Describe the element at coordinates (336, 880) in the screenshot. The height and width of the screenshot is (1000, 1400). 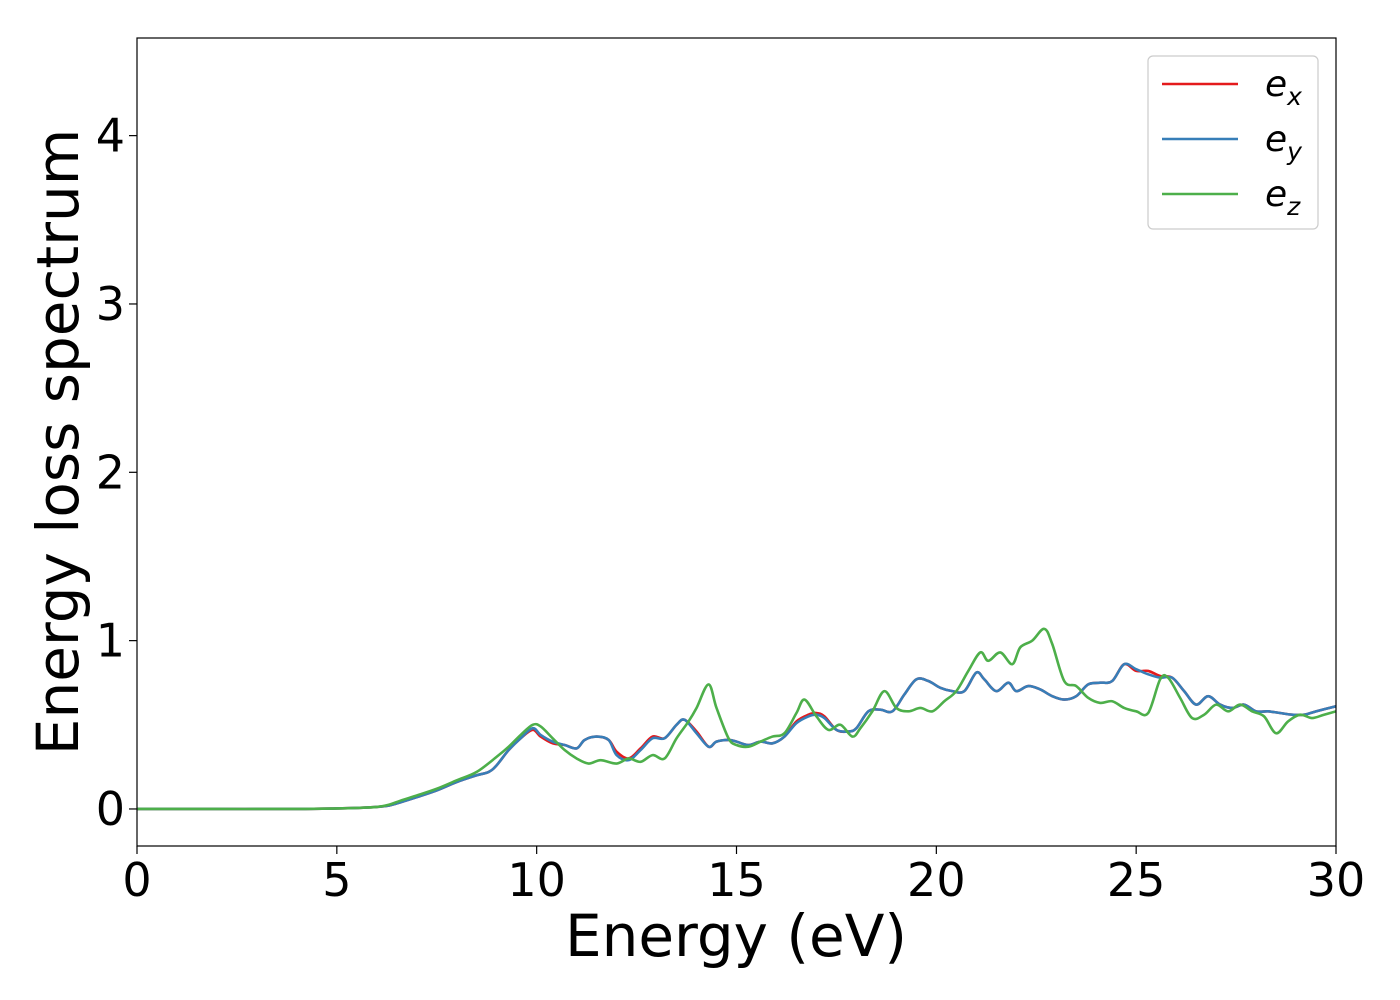
I see `x-tick-label: 5` at that location.